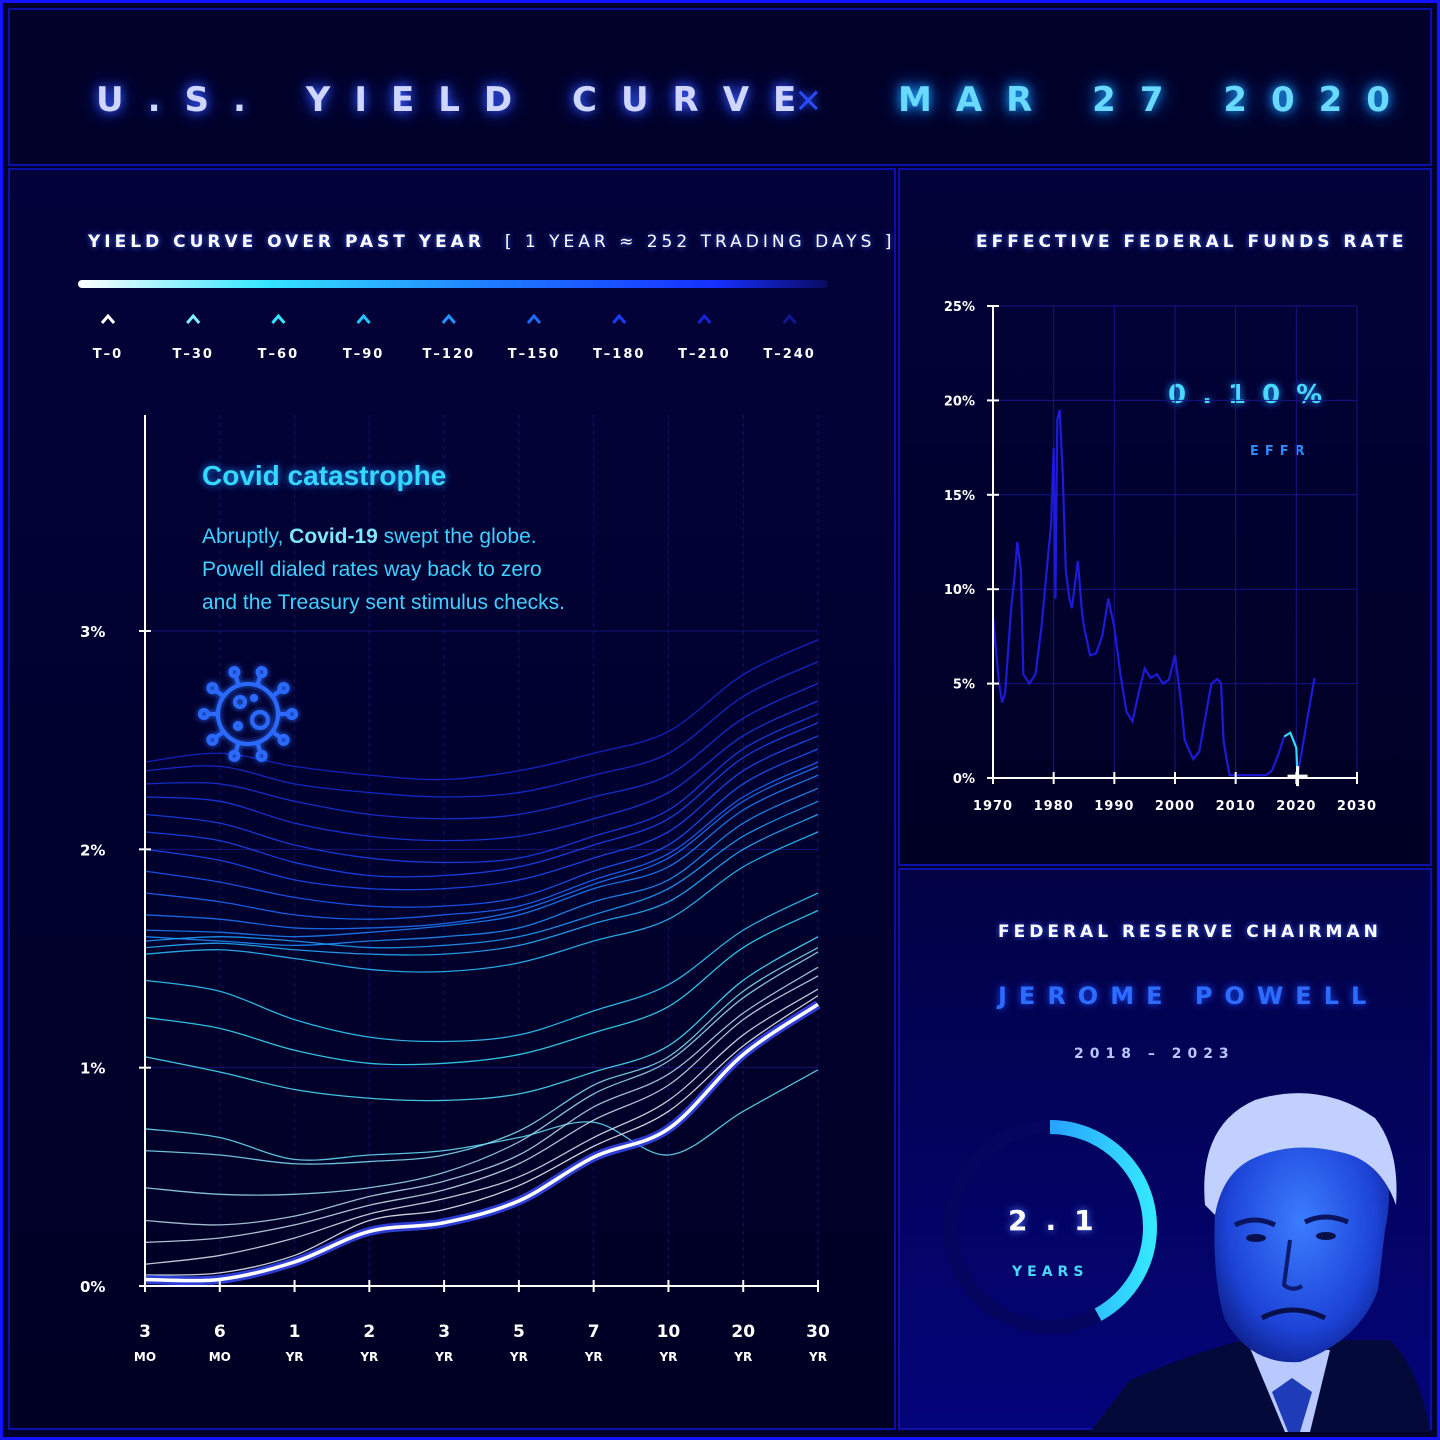  I want to click on legend-label: T–120, so click(449, 354).